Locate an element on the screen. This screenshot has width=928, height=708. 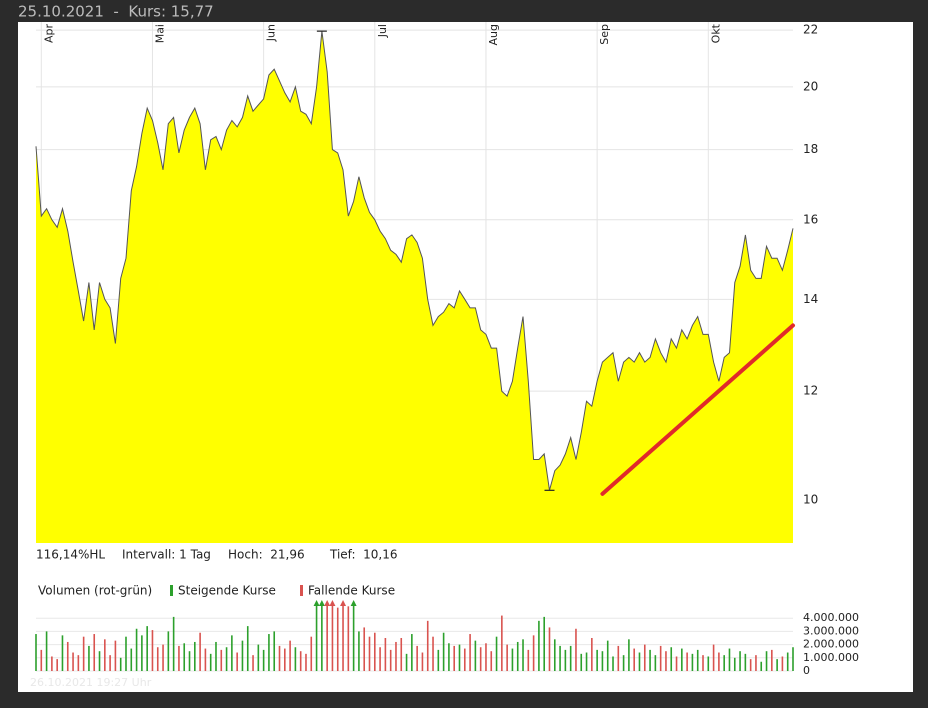
header: 25.10.2021 - Kurs: 15,77 is located at coordinates (116, 12).